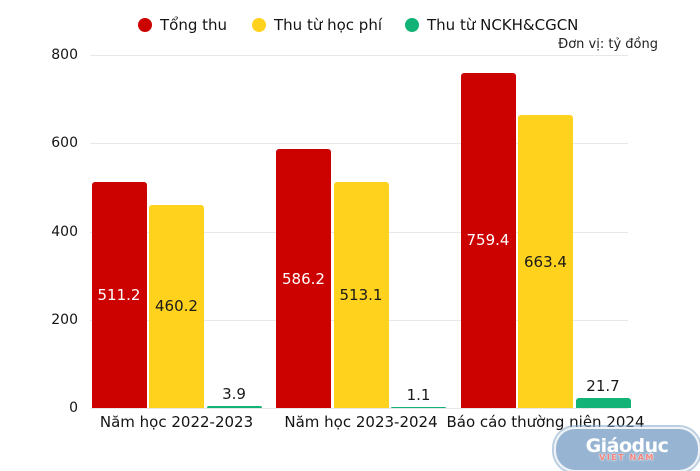  I want to click on legend-item-tong-thu: Tổng thu, so click(182, 25).